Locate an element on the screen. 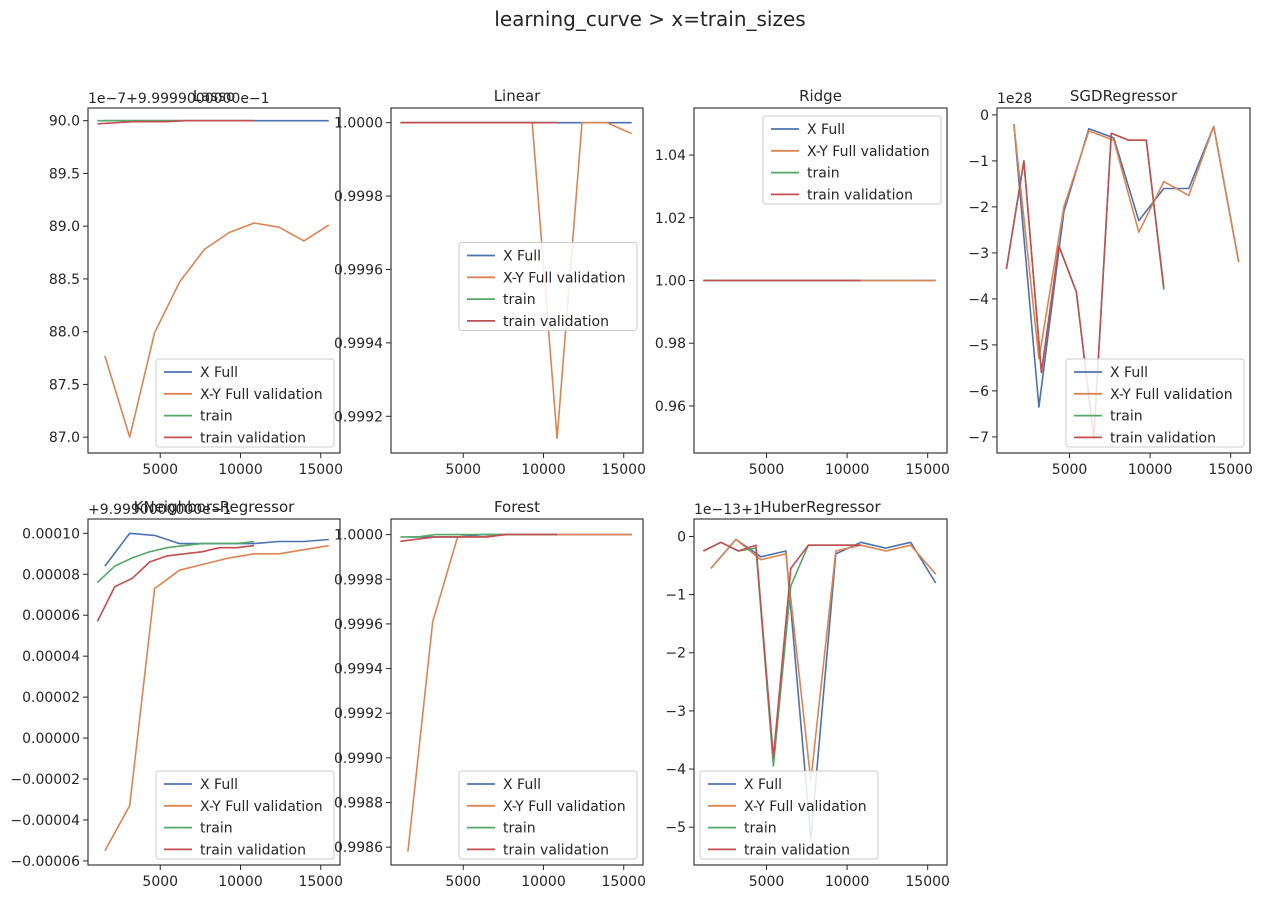  y-tick-label: 0.00006 is located at coordinates (51, 616).